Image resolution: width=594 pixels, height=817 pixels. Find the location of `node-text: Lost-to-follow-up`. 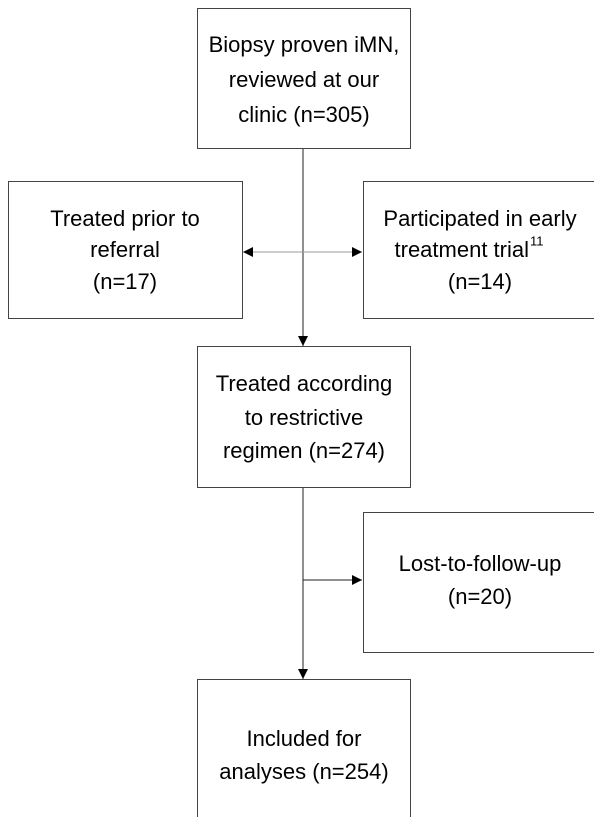

node-text: Lost-to-follow-up is located at coordinates (480, 563).